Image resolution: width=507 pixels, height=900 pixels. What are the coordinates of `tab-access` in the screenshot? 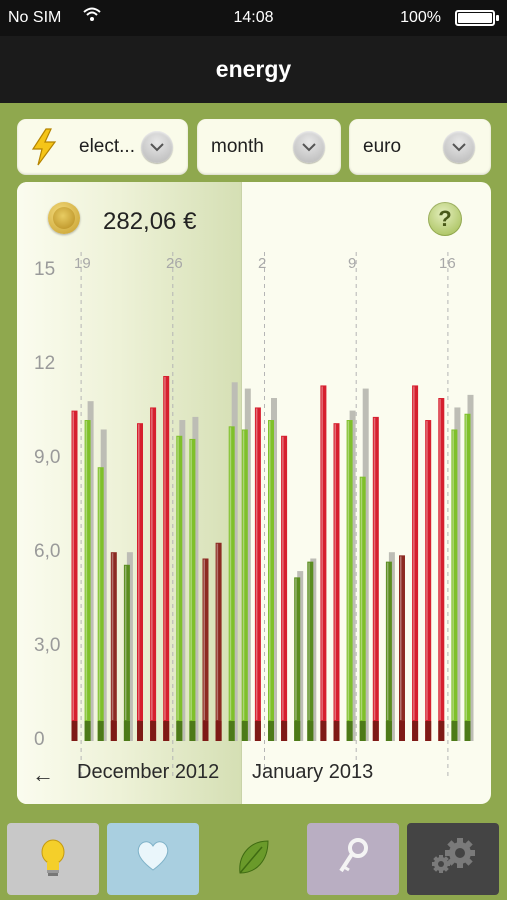 It's located at (353, 859).